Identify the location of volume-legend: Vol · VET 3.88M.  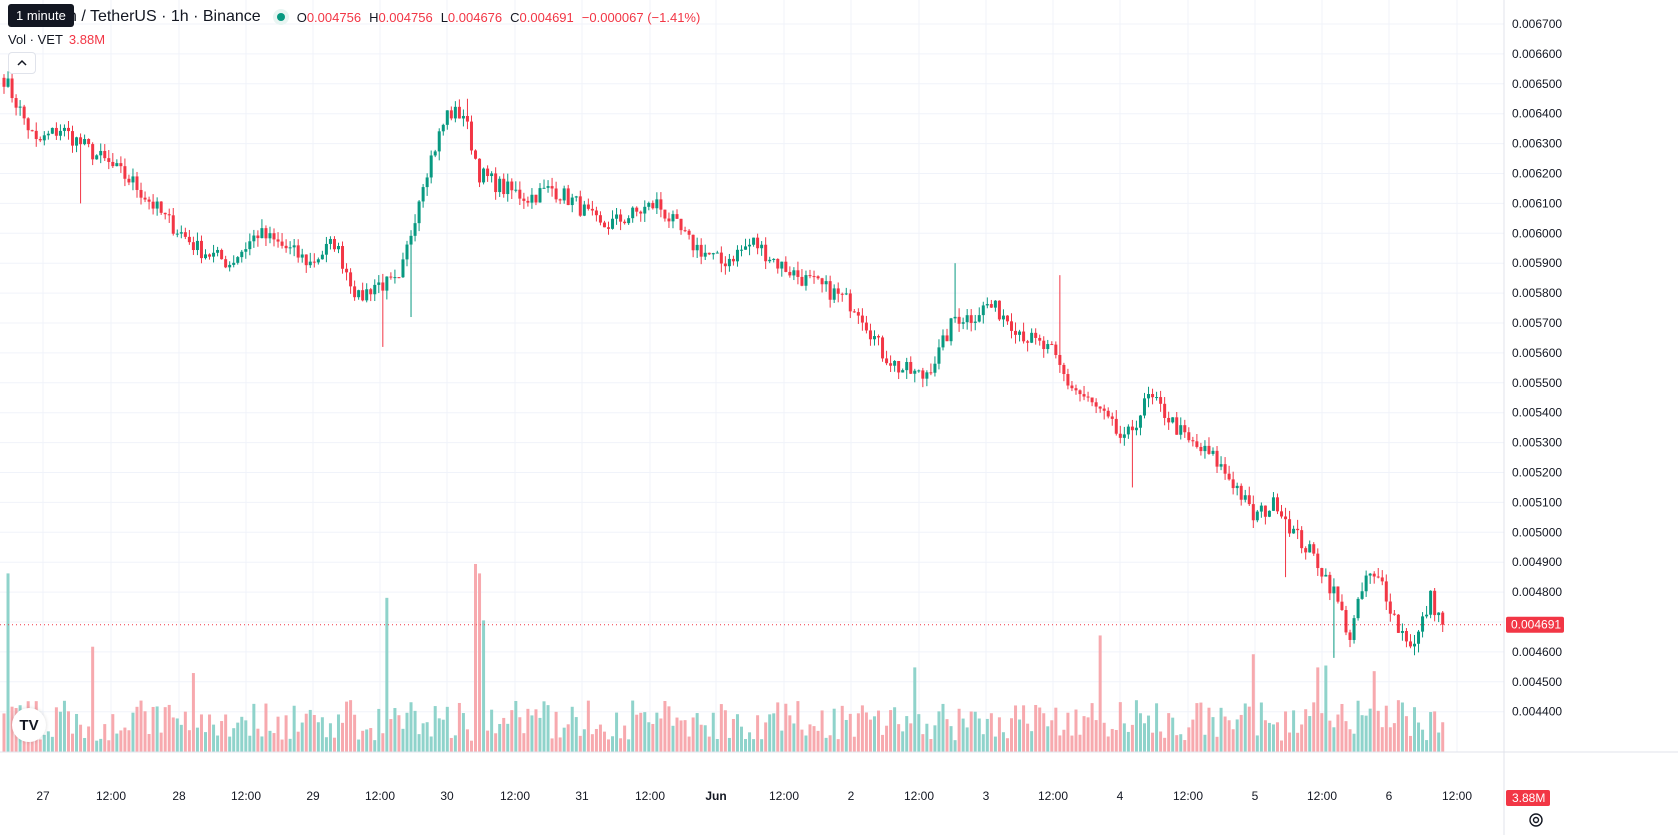
(56, 39).